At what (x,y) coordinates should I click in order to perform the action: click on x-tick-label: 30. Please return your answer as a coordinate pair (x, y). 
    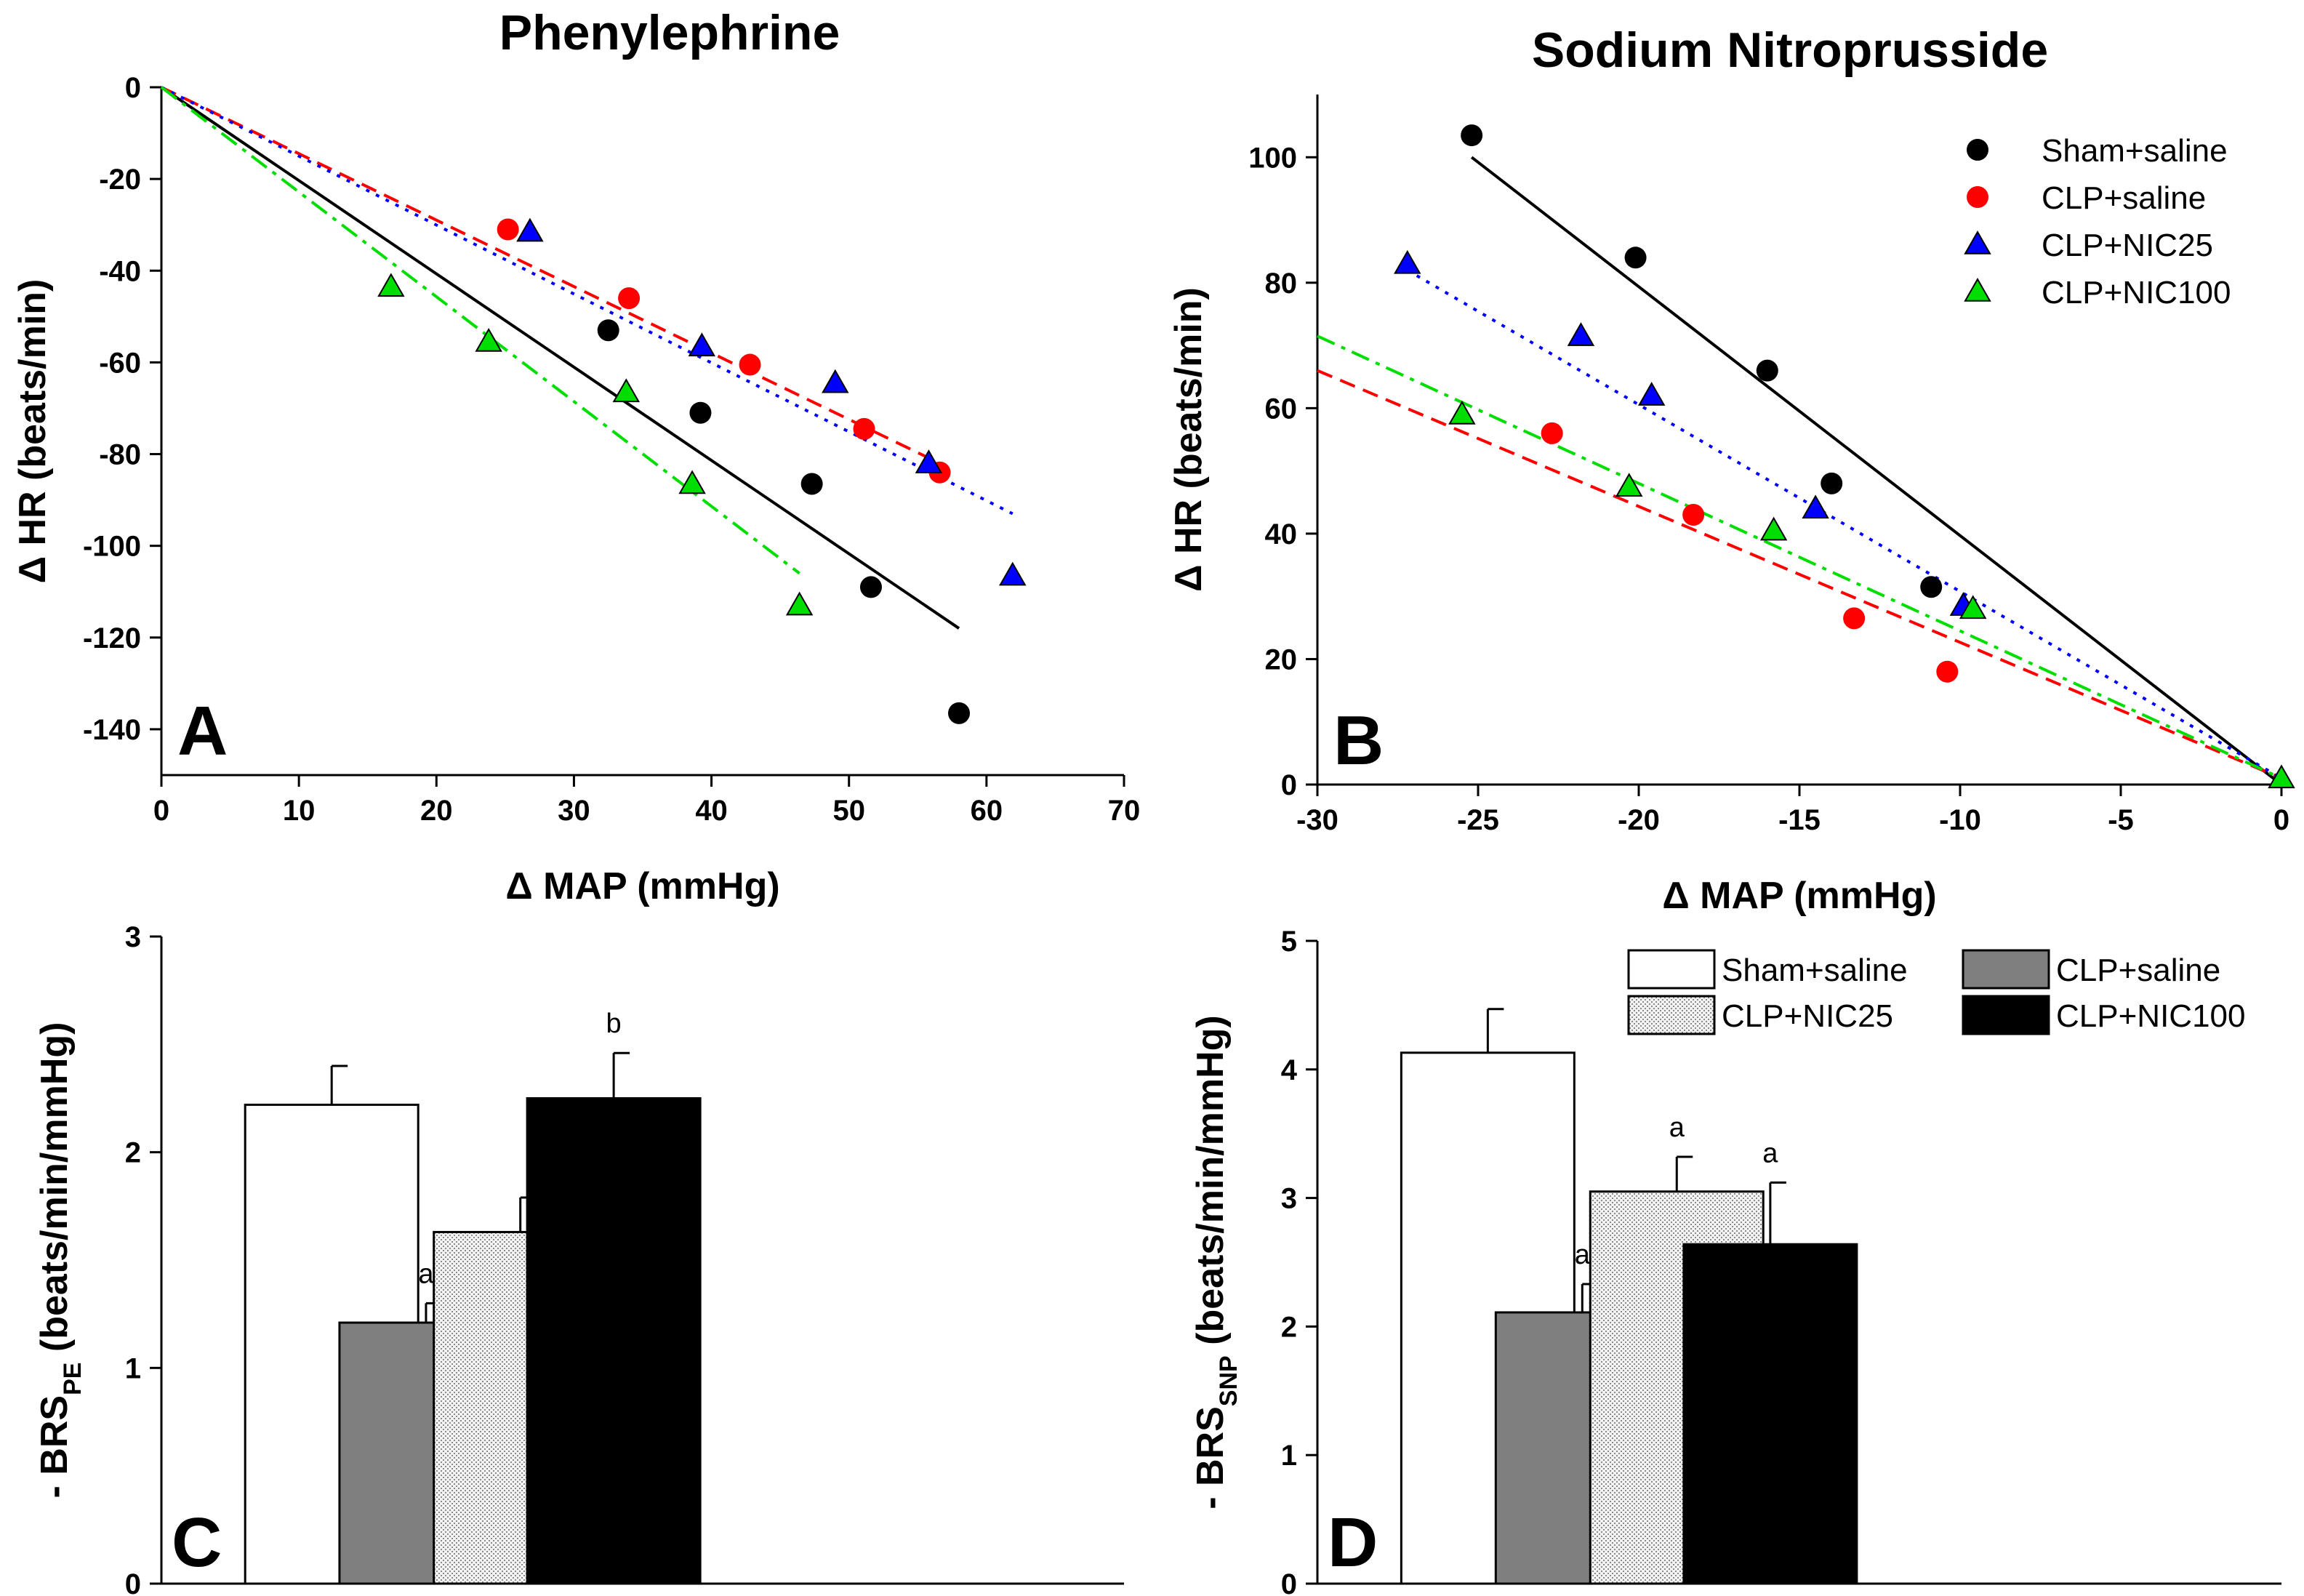
    Looking at the image, I should click on (574, 811).